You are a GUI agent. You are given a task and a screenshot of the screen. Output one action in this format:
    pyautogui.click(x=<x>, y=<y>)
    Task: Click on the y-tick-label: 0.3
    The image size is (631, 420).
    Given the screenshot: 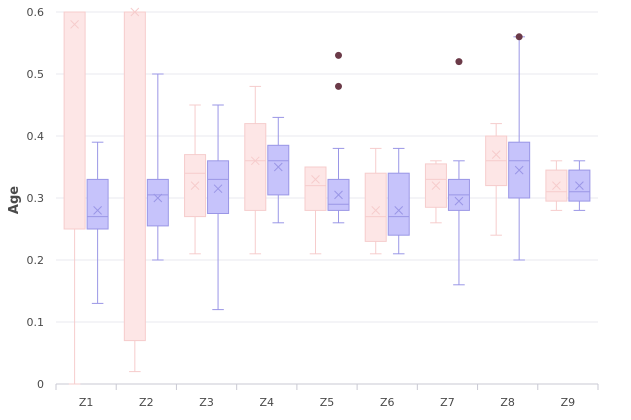 What is the action you would take?
    pyautogui.click(x=36, y=198)
    